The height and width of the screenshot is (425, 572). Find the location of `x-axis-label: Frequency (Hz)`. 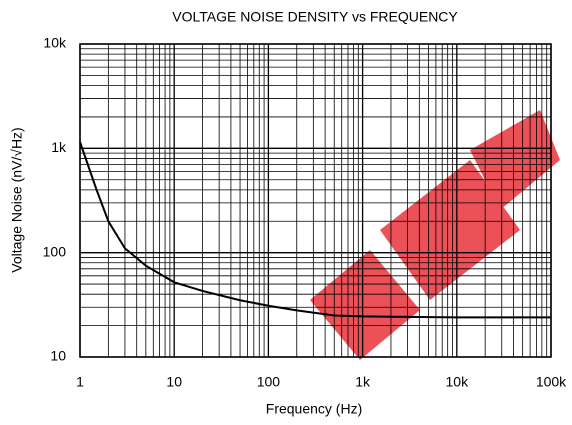

x-axis-label: Frequency (Hz) is located at coordinates (314, 409).